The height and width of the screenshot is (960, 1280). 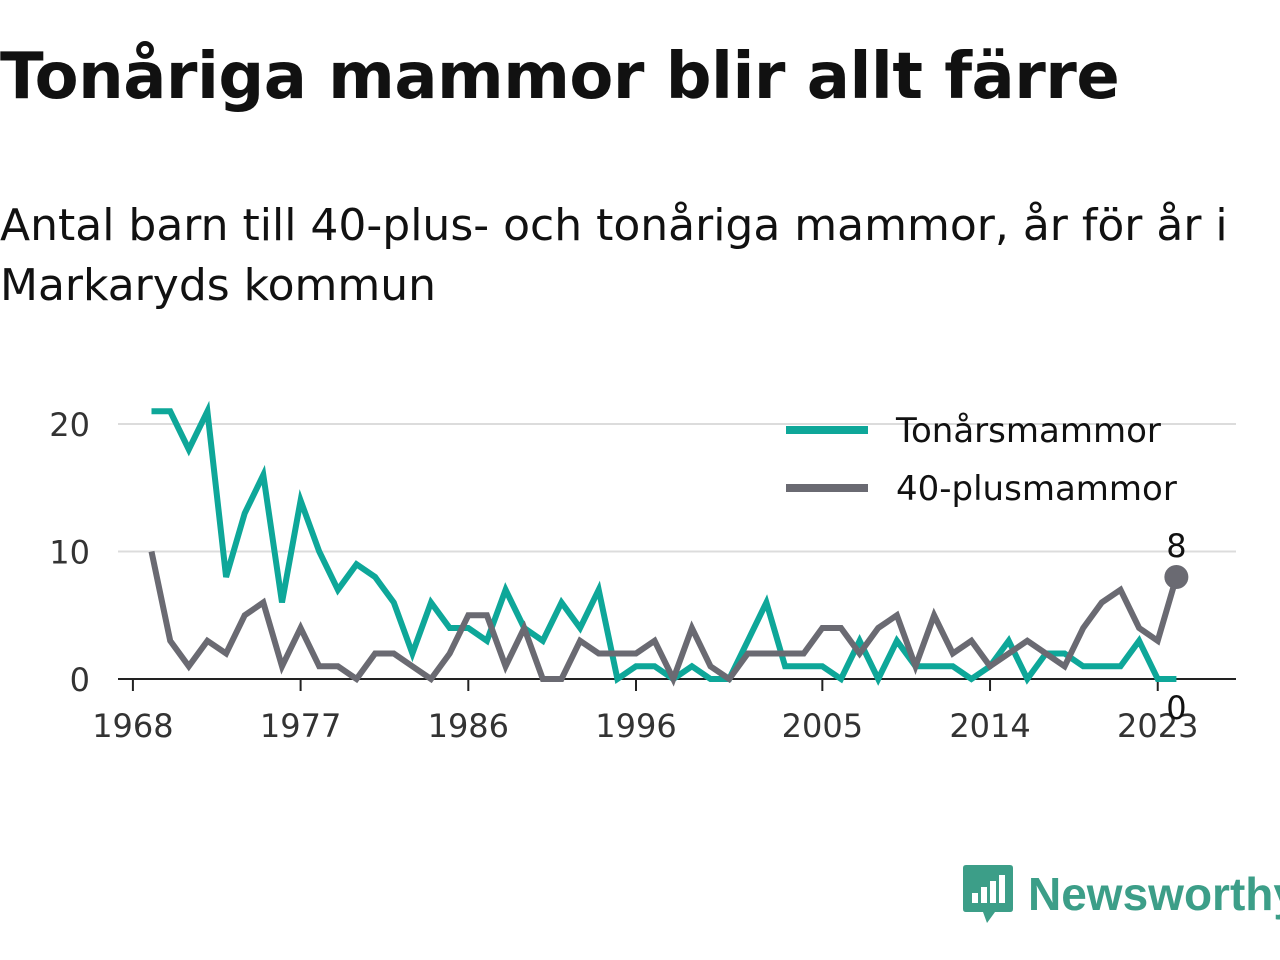 I want to click on x-tick-label: 1977, so click(x=300, y=726).